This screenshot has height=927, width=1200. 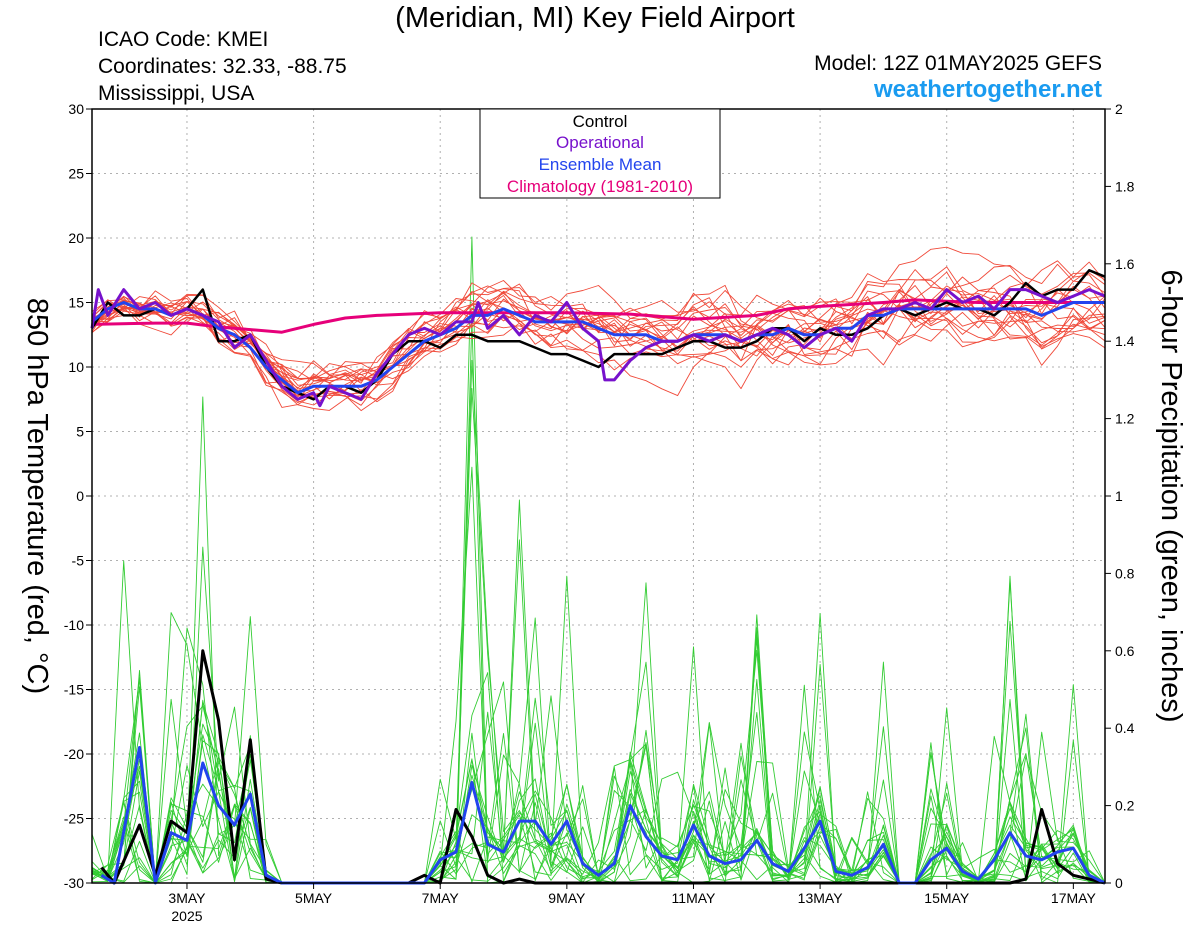 I want to click on y-tick-label: 30, so click(x=76, y=109).